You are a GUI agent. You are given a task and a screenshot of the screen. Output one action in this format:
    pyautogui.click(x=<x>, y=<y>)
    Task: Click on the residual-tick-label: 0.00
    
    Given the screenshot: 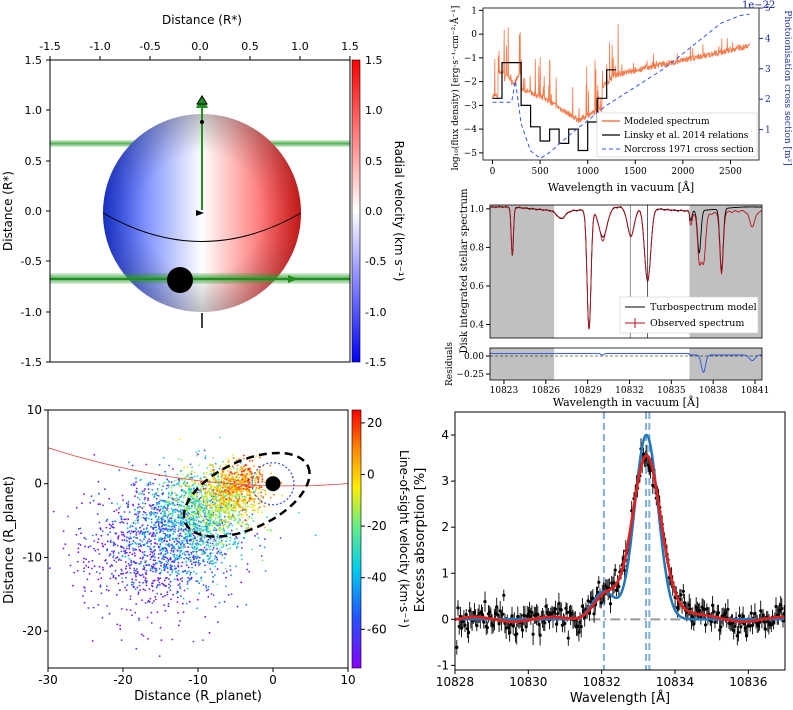 What is the action you would take?
    pyautogui.click(x=474, y=357)
    